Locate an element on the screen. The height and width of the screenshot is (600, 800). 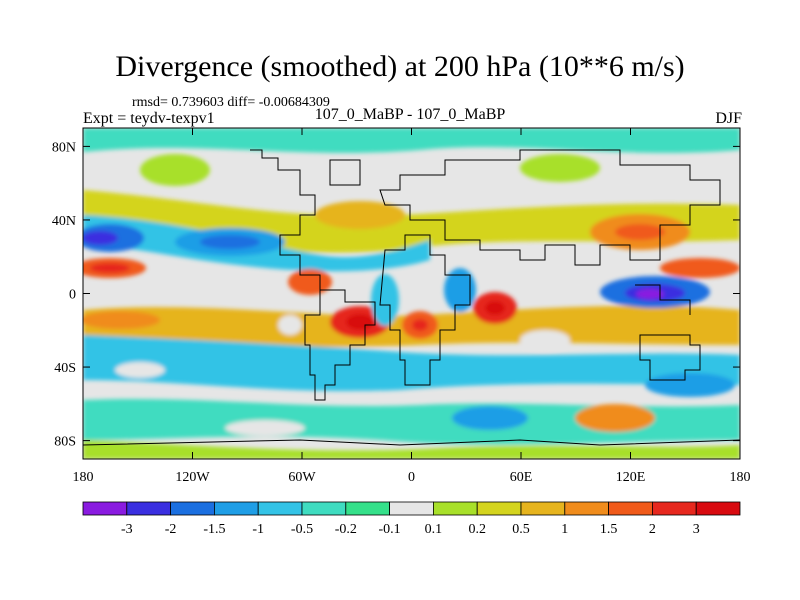
colorbar-label: -3 is located at coordinates (127, 529).